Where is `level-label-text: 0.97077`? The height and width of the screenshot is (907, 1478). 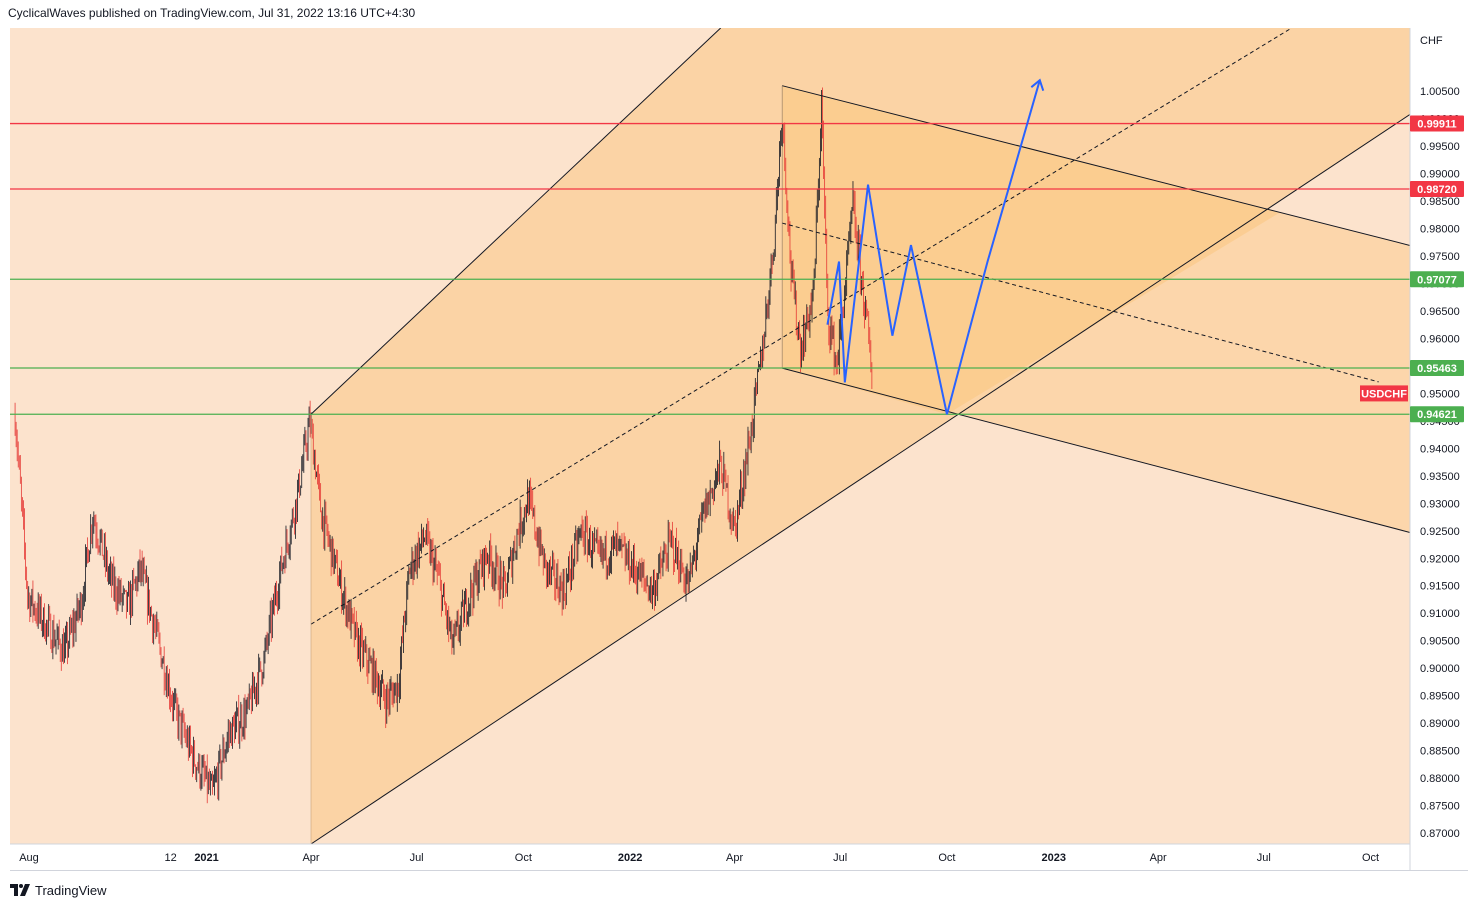
level-label-text: 0.97077 is located at coordinates (1437, 280).